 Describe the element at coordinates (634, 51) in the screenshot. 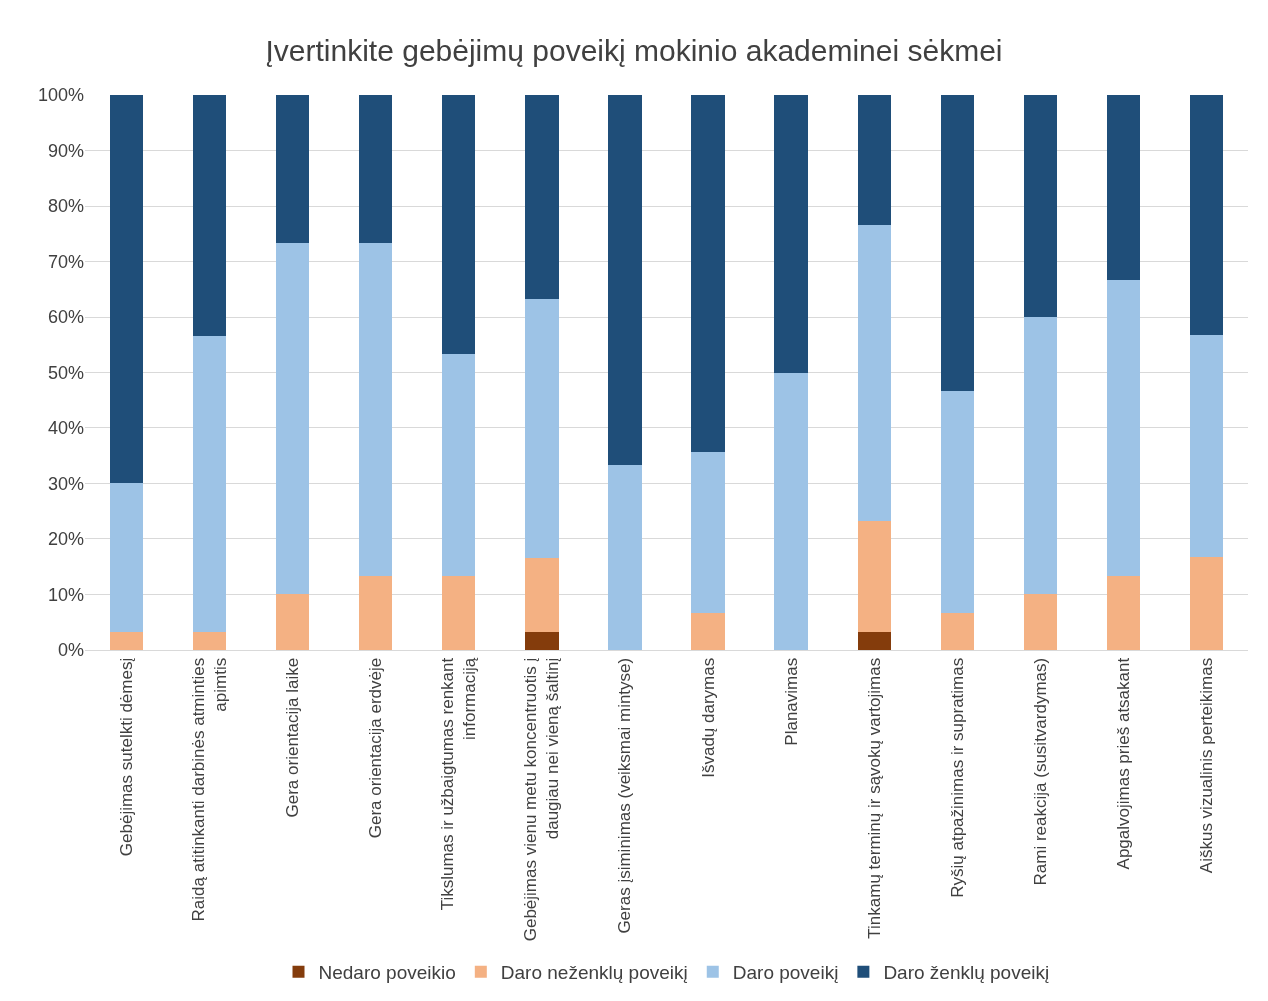

I see `chart-title: Įvertinkite gebėjimų poveikį mokinio akademinei sėkmei` at that location.